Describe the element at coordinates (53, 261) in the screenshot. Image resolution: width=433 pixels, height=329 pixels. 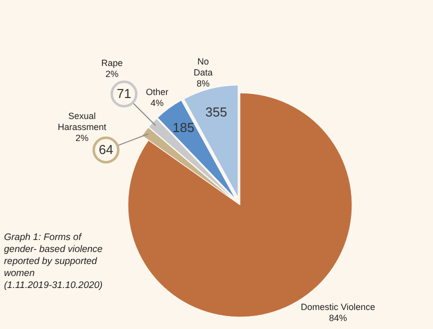
I see `text: Graph 1: Forms of gender- based violence reported by supported women (1.11.2019-31.10.2020)` at that location.